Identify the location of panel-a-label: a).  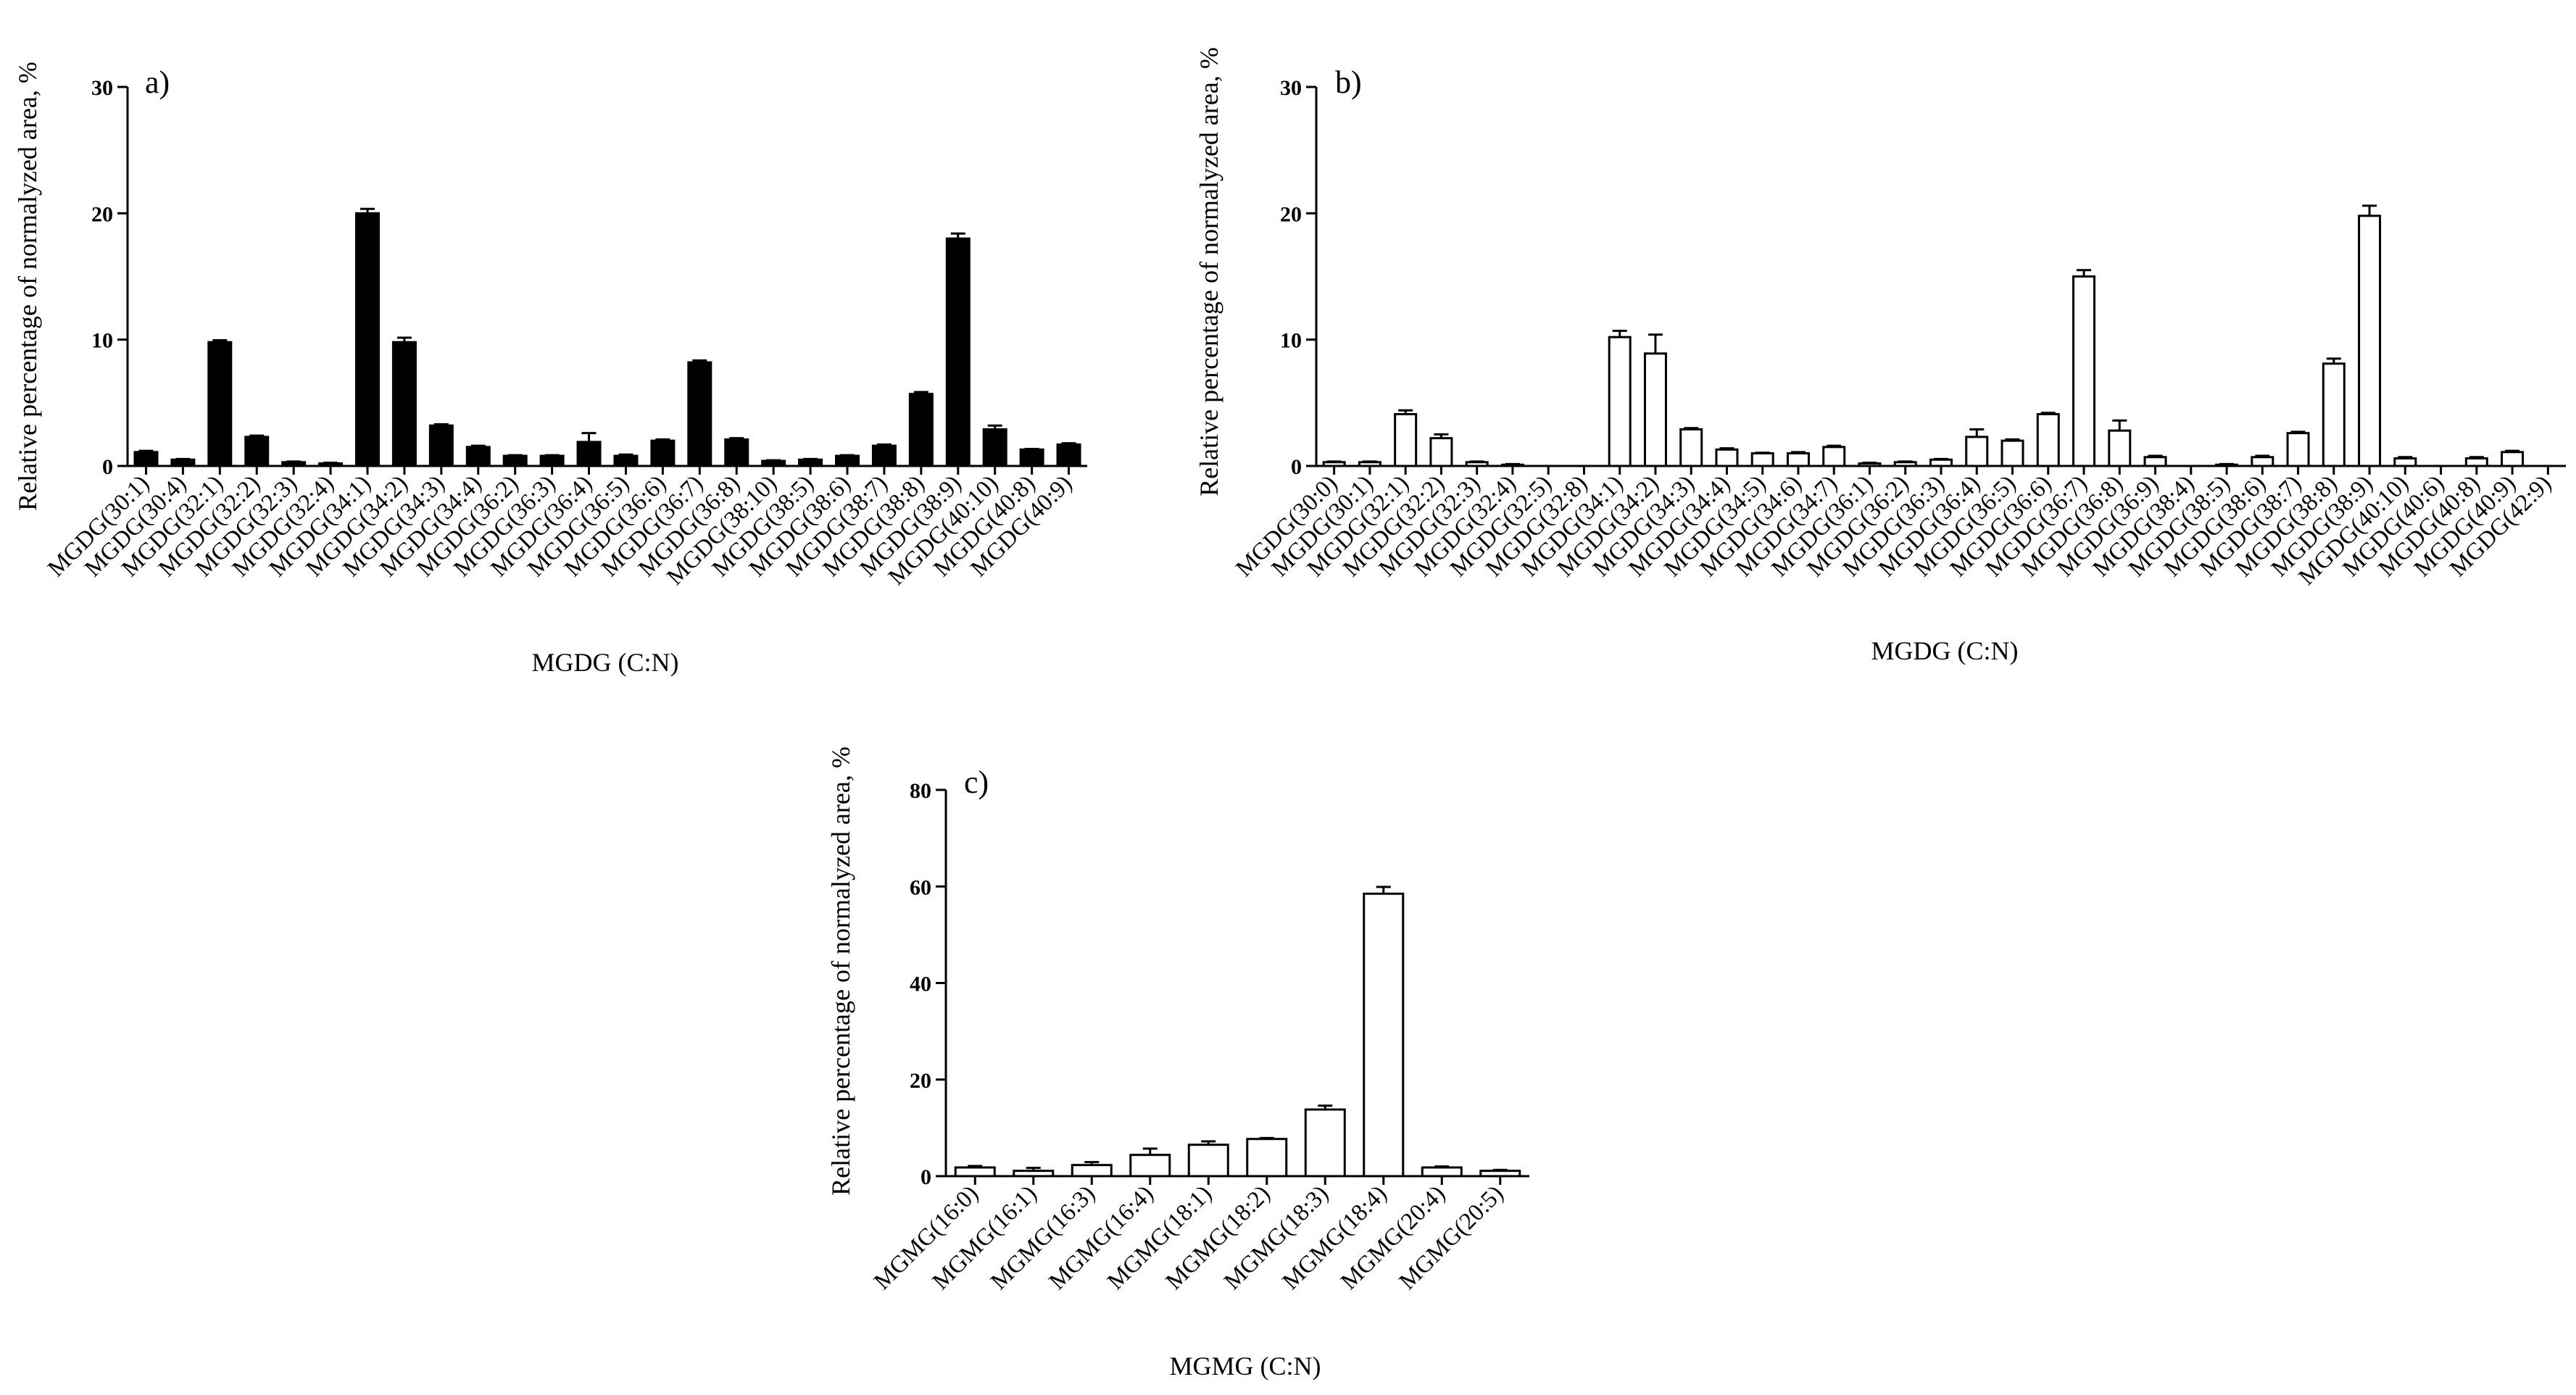
(157, 82).